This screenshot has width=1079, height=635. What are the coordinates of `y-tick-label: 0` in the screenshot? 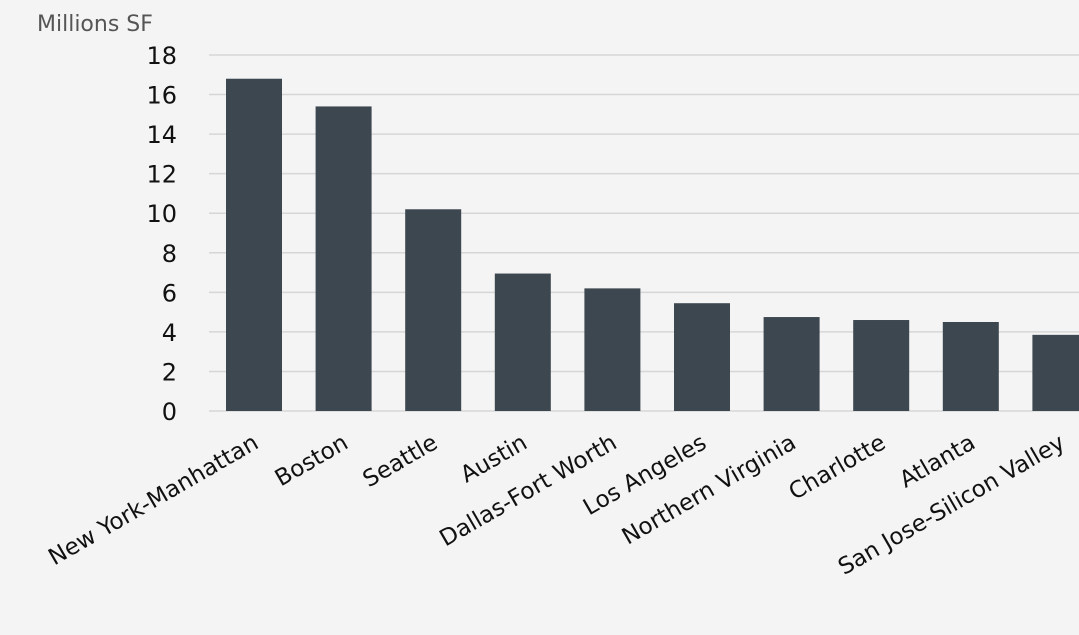 It's located at (169, 412).